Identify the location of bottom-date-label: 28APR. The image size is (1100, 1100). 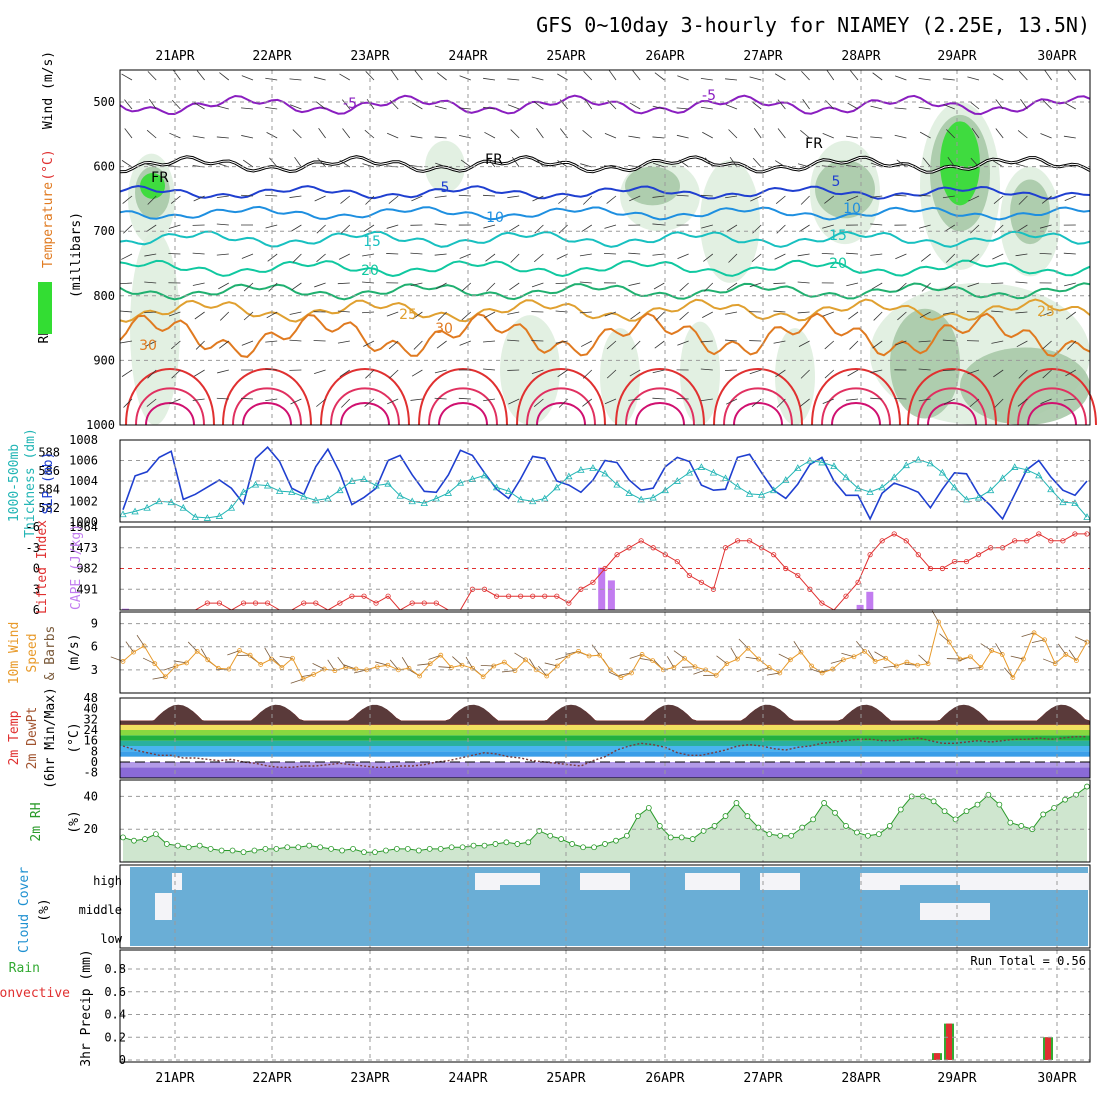
(860, 1078).